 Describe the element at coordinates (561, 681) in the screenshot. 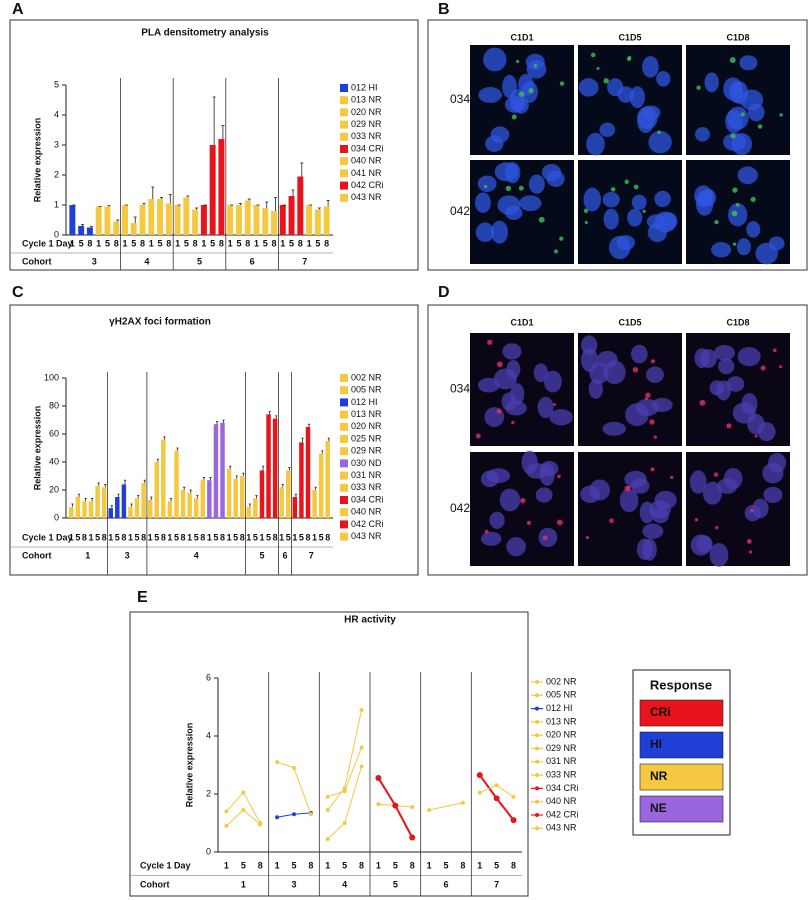

I see `legend-label: 002 NR` at that location.